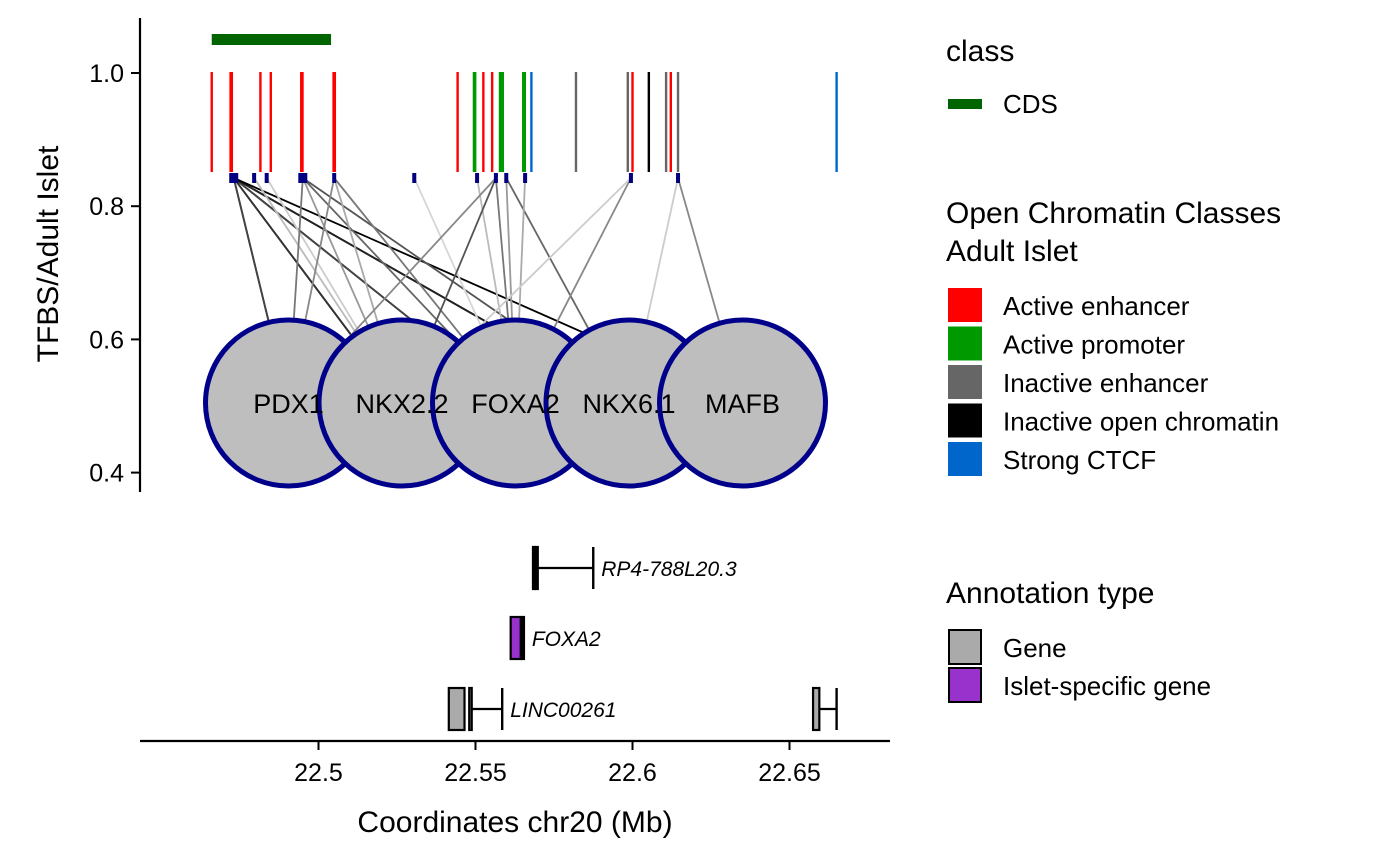  I want to click on y-tick-label: 1.0, so click(106, 74).